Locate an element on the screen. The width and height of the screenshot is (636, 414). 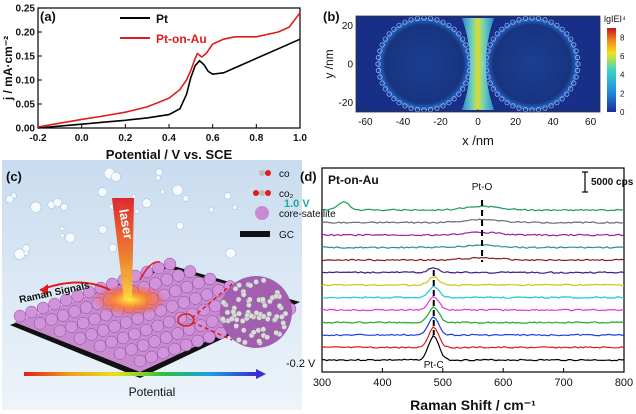
co-legend-icon is located at coordinates (262, 173).